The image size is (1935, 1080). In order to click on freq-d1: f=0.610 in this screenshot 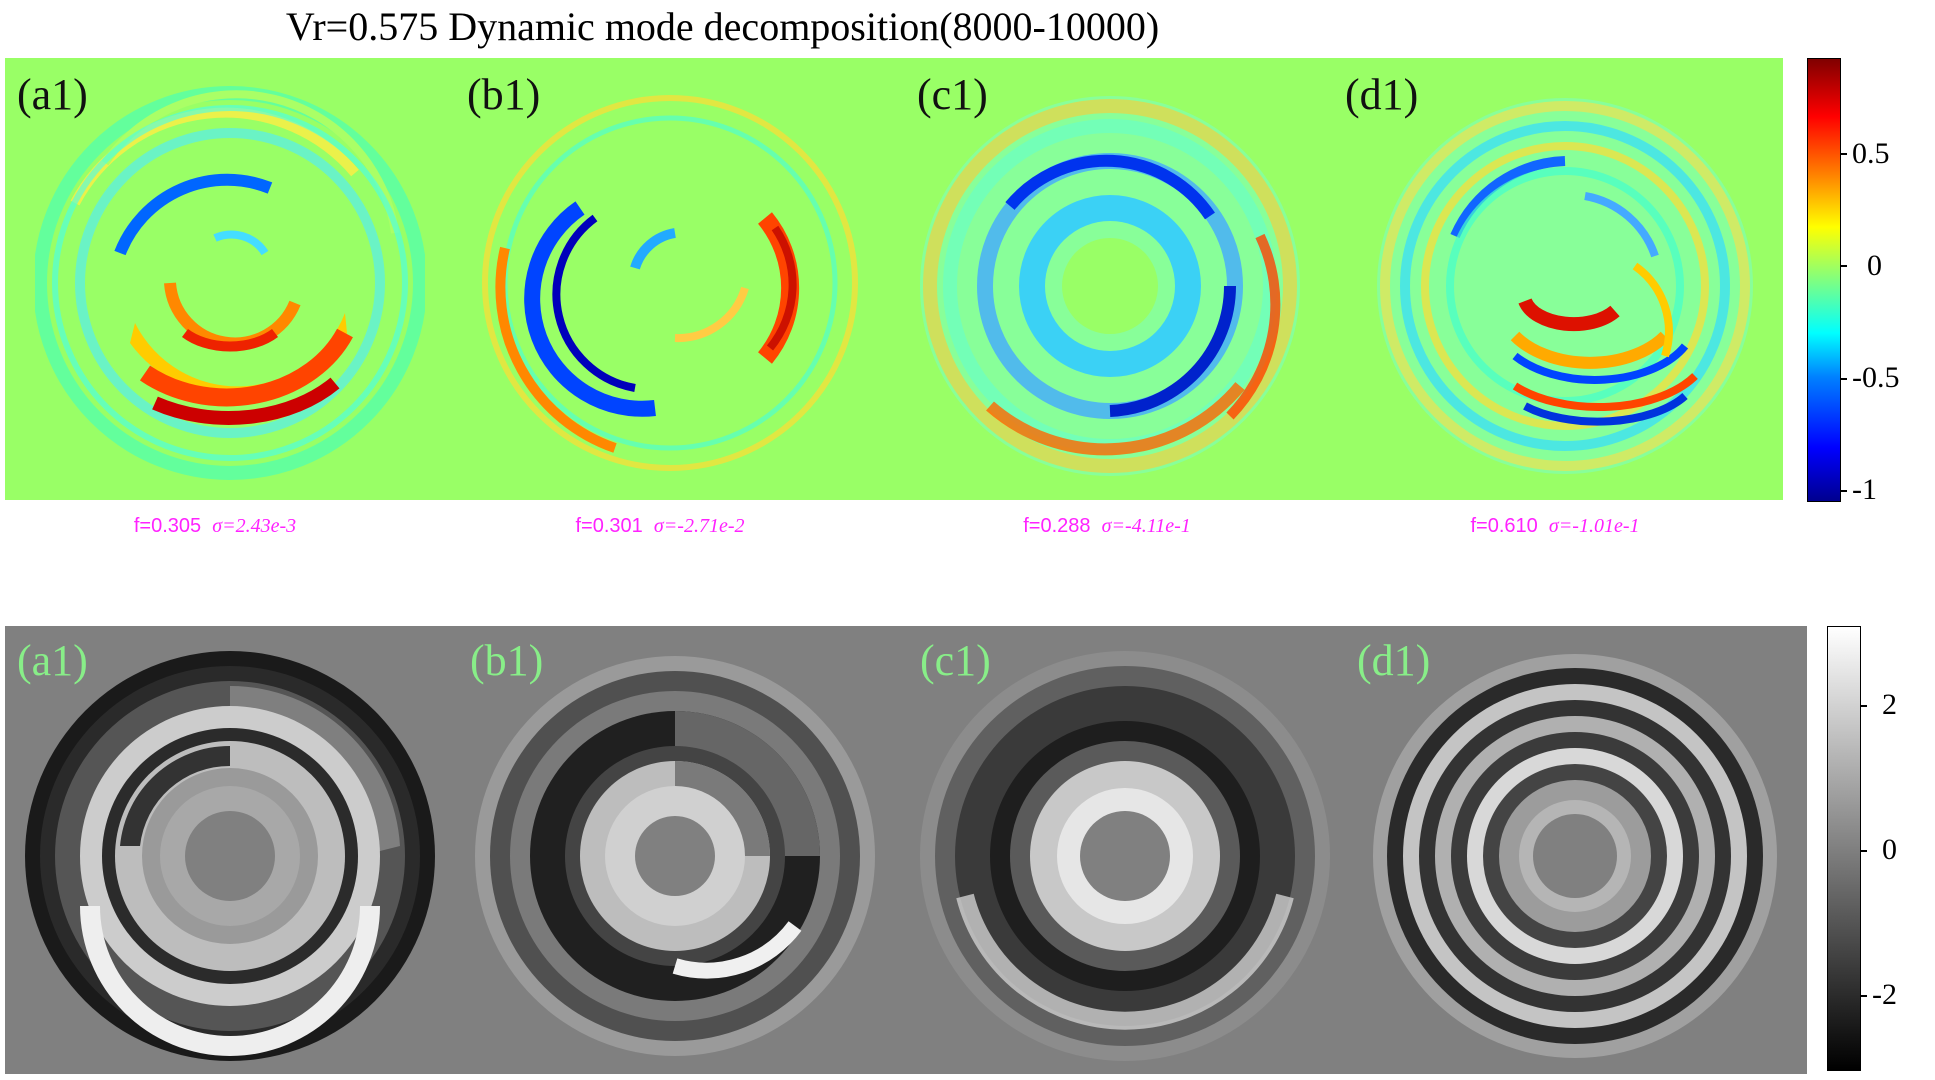, I will do `click(1504, 526)`.